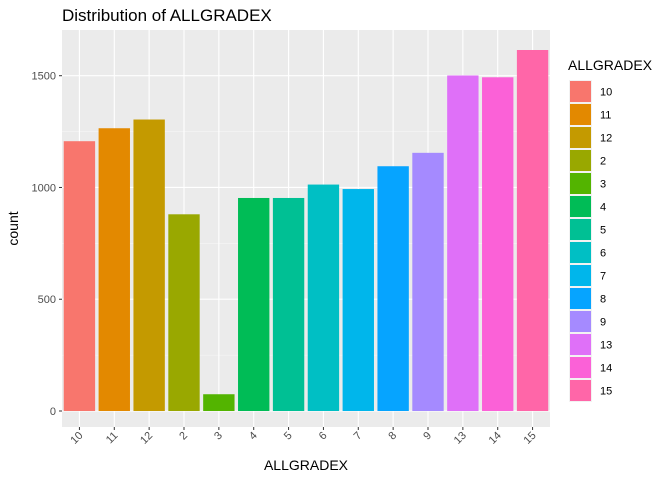 This screenshot has width=672, height=480. What do you see at coordinates (306, 465) in the screenshot?
I see `x-axis-title: ALLGRADEX` at bounding box center [306, 465].